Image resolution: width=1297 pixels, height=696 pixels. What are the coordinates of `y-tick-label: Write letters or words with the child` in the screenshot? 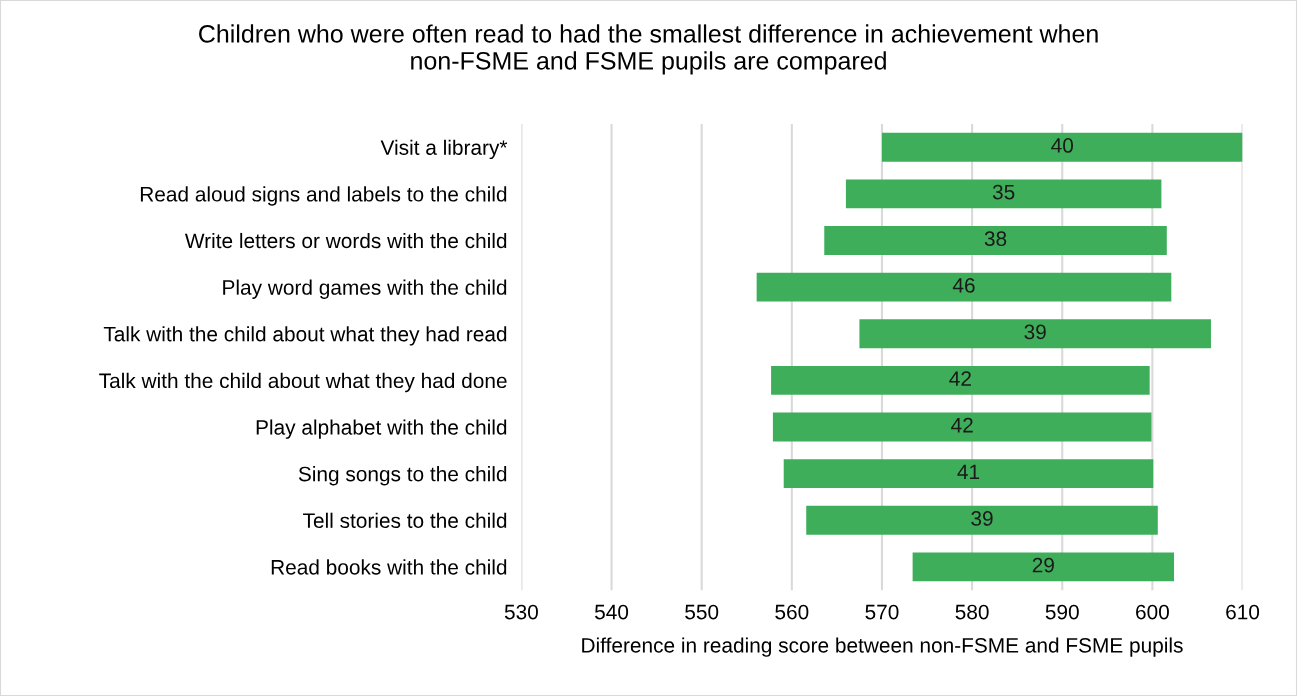 It's located at (345, 240).